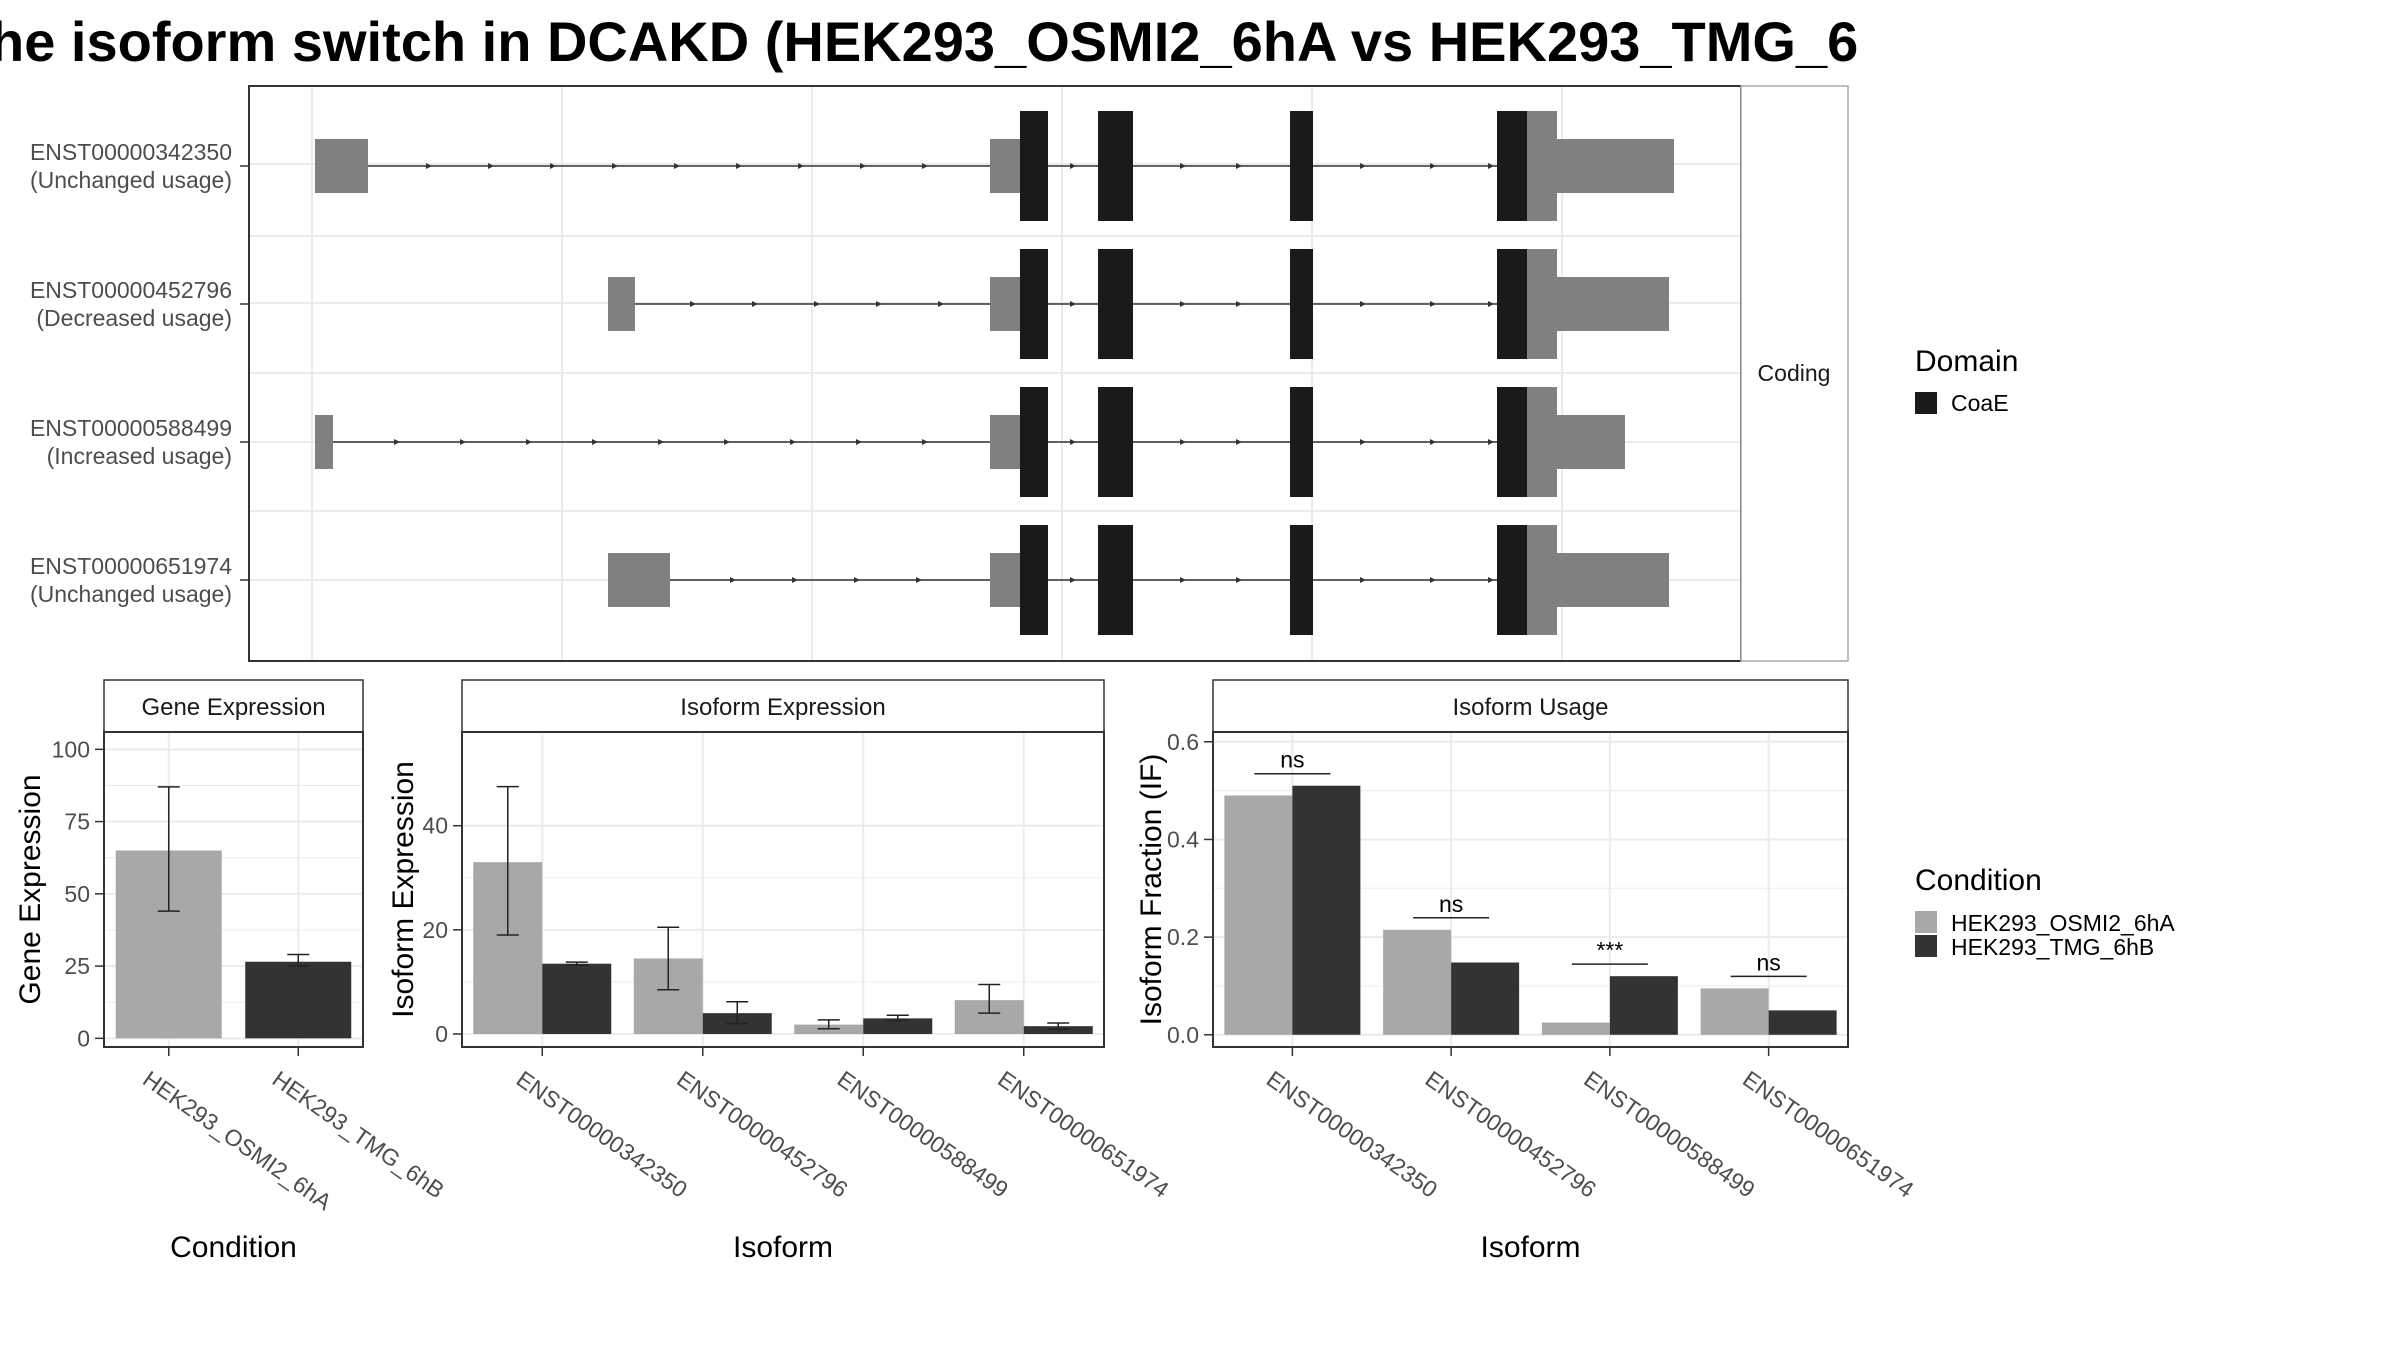 The height and width of the screenshot is (1350, 2400). Describe the element at coordinates (1926, 946) in the screenshot. I see `condition-legend-swatch-b` at that location.